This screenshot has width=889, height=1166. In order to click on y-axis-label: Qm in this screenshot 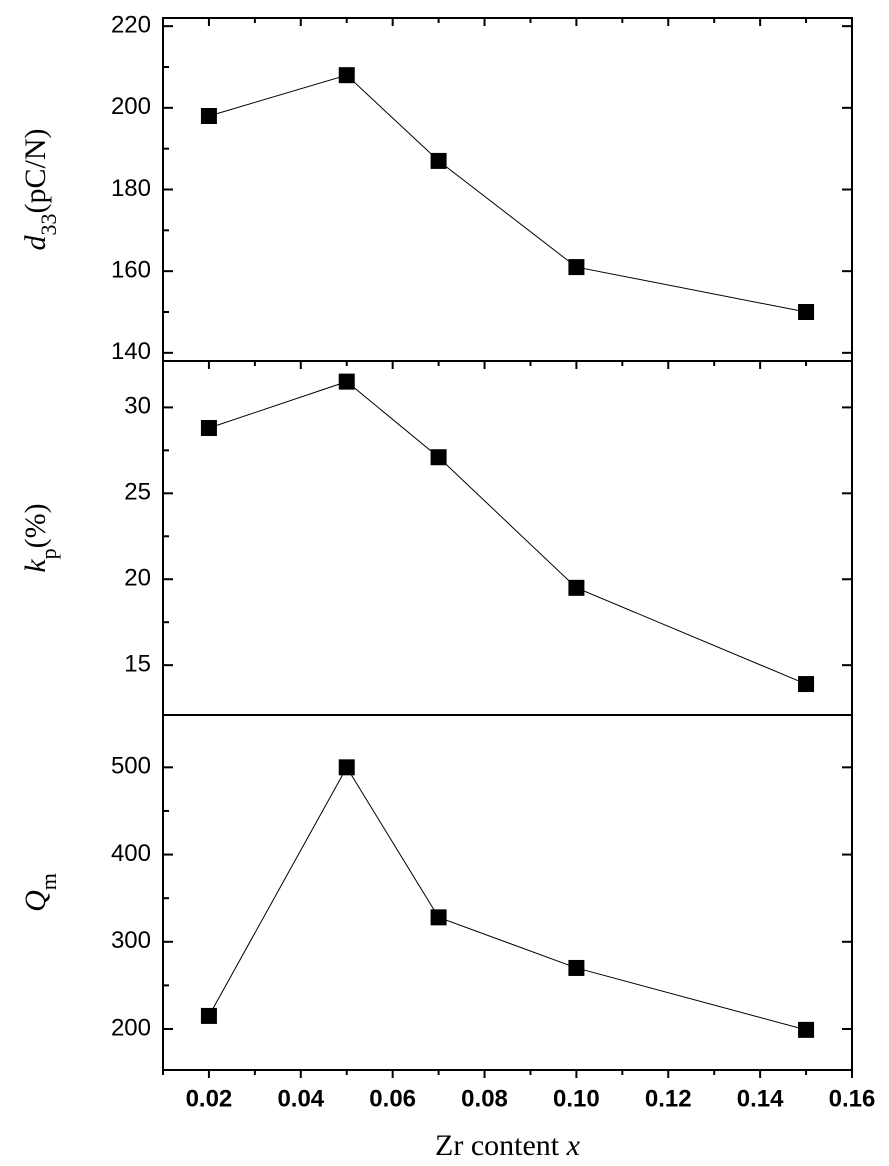, I will do `click(40, 892)`.